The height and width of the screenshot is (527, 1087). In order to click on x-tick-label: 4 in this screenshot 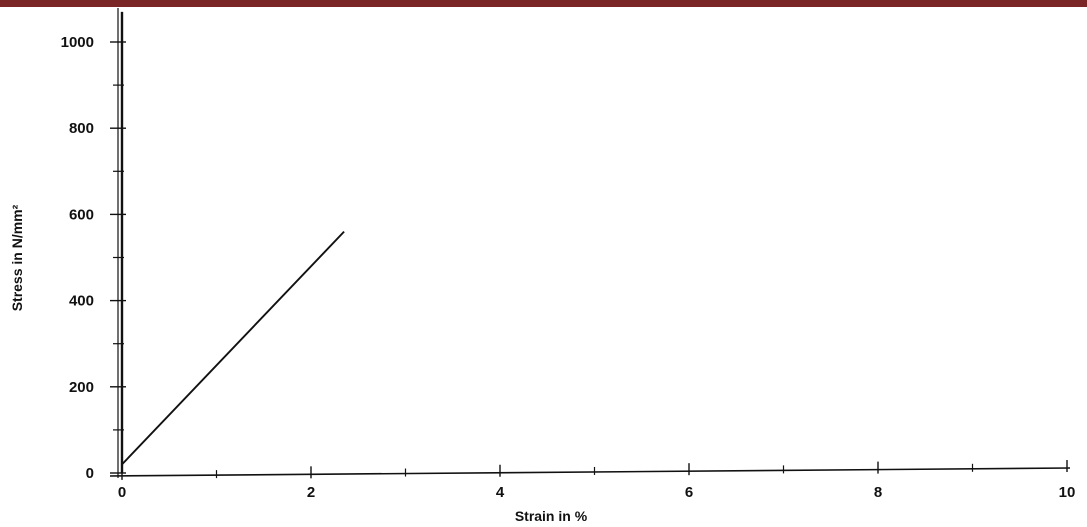, I will do `click(500, 492)`.